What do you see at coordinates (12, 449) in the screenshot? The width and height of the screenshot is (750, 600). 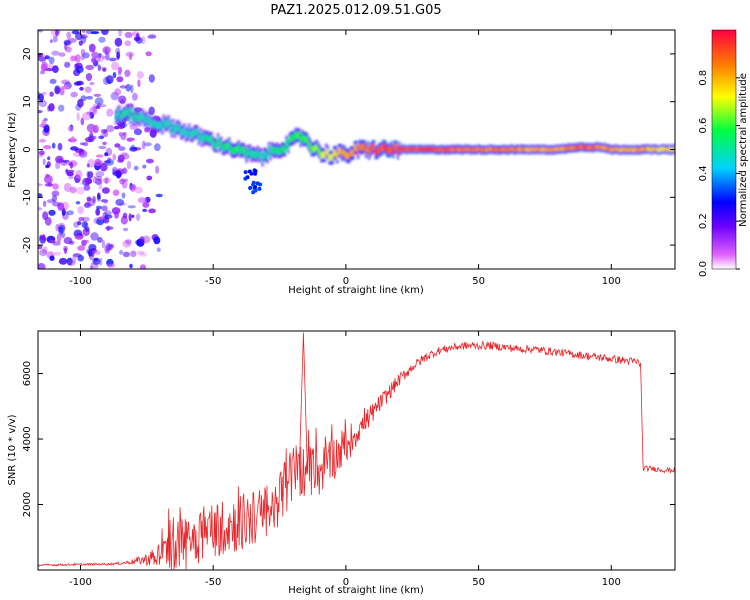 I see `snr-y-axis-label: SNR (10 * v/v)` at bounding box center [12, 449].